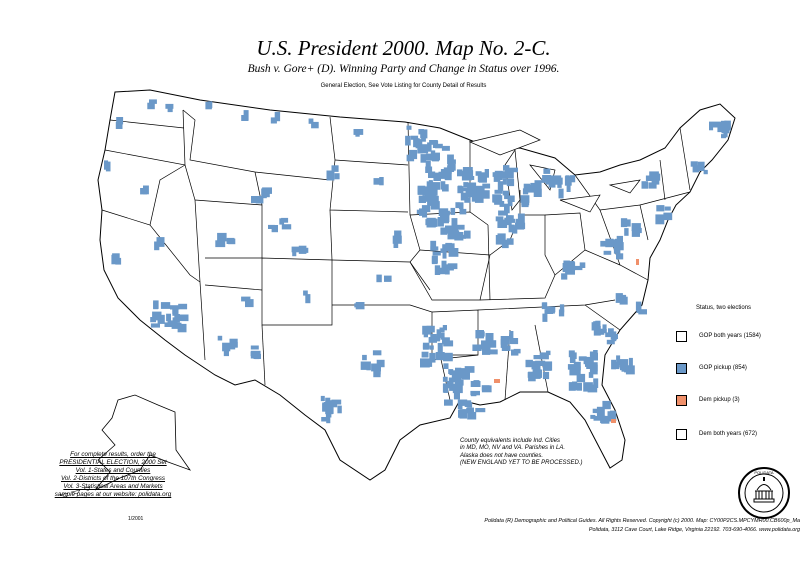 The image size is (807, 563). I want to click on legend-item-gop-pickup: GOP pickup (854), so click(741, 370).